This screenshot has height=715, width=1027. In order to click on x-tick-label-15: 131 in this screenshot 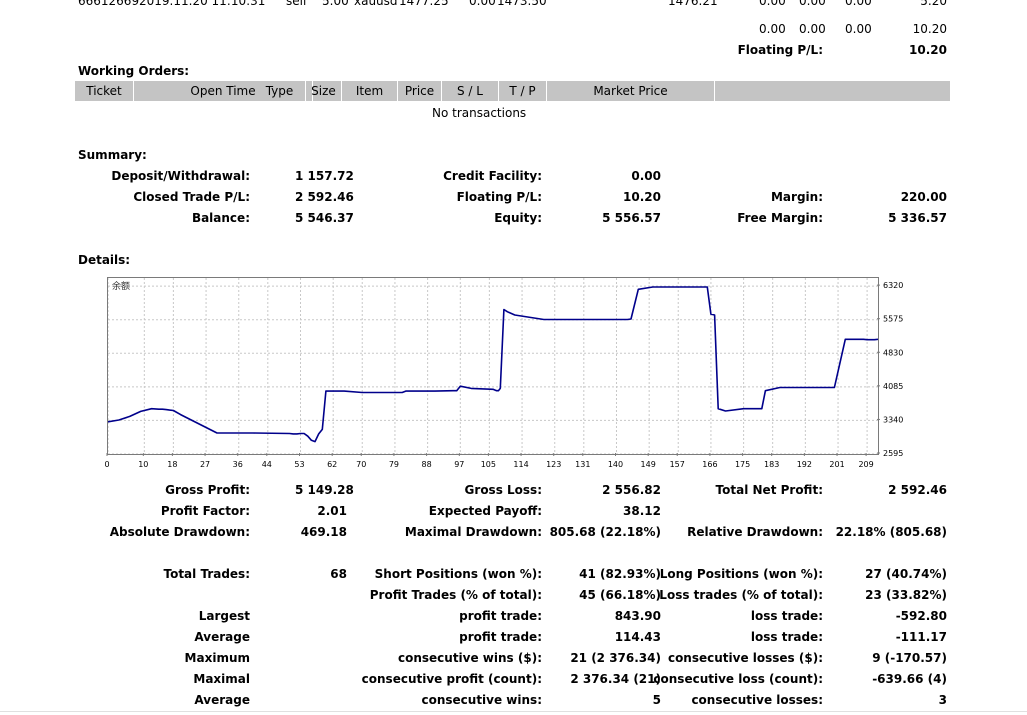, I will do `click(582, 464)`.